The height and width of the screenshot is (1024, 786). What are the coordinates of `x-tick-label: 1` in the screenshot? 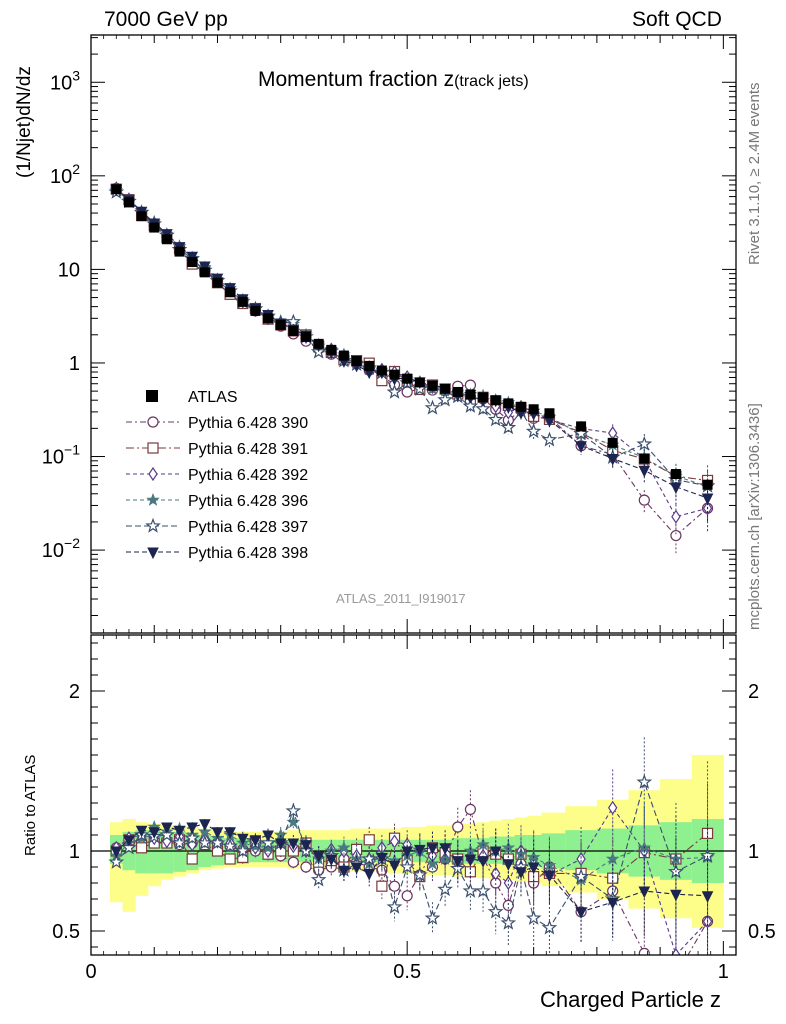 It's located at (723, 972).